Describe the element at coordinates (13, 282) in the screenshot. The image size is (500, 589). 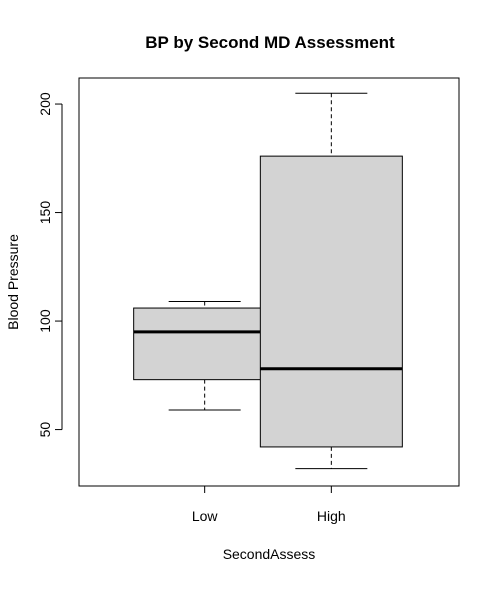
I see `y-axis-label: Blood Pressure` at that location.